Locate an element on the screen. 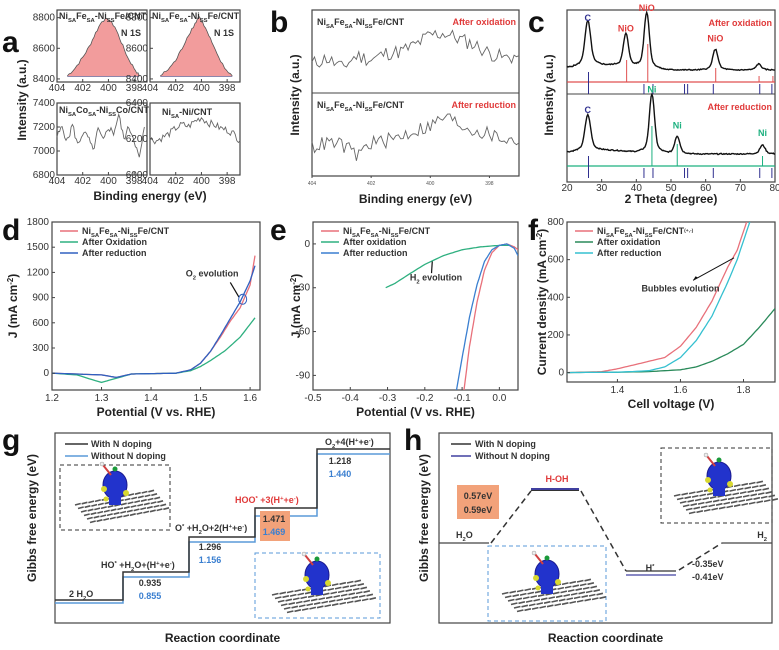 The image size is (779, 650). panel-letter-a: a is located at coordinates (10, 42).